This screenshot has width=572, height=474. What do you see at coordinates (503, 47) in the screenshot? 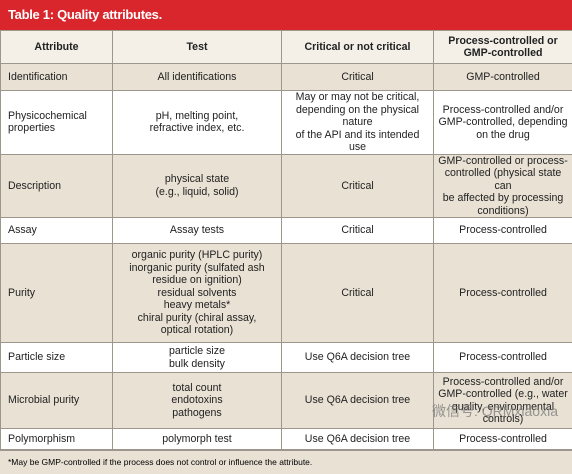
I see `column-header: Process-controlled or GMP-controlled` at bounding box center [503, 47].